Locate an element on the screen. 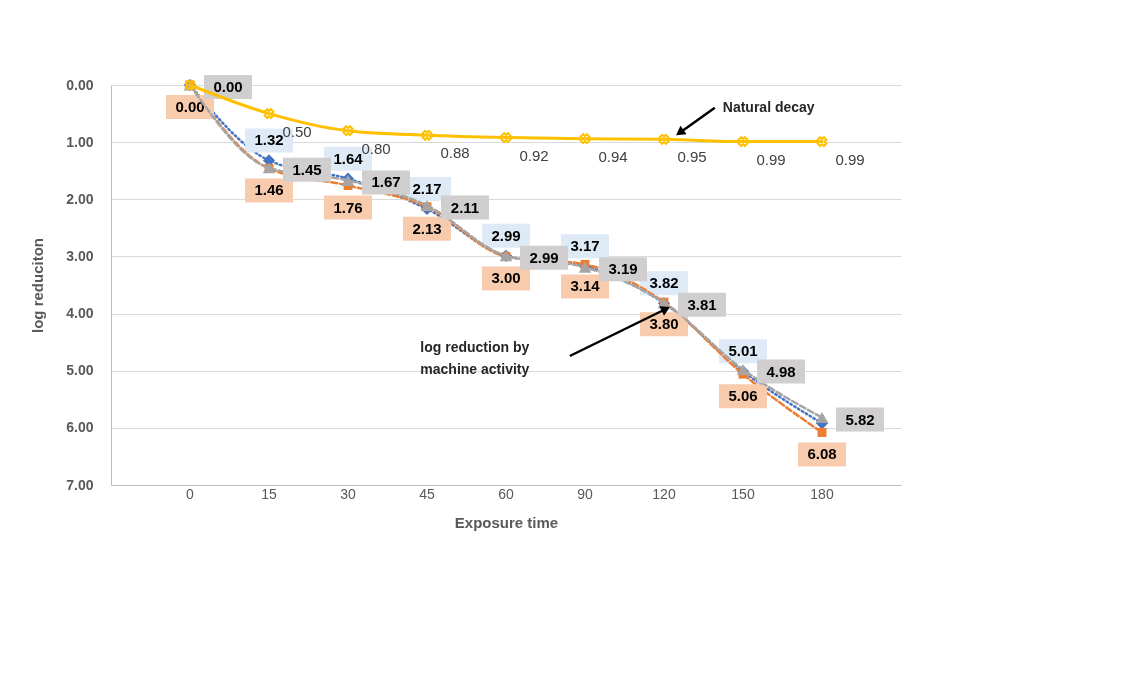 Image resolution: width=1123 pixels, height=673 pixels. annotation: Natural decay is located at coordinates (768, 106).